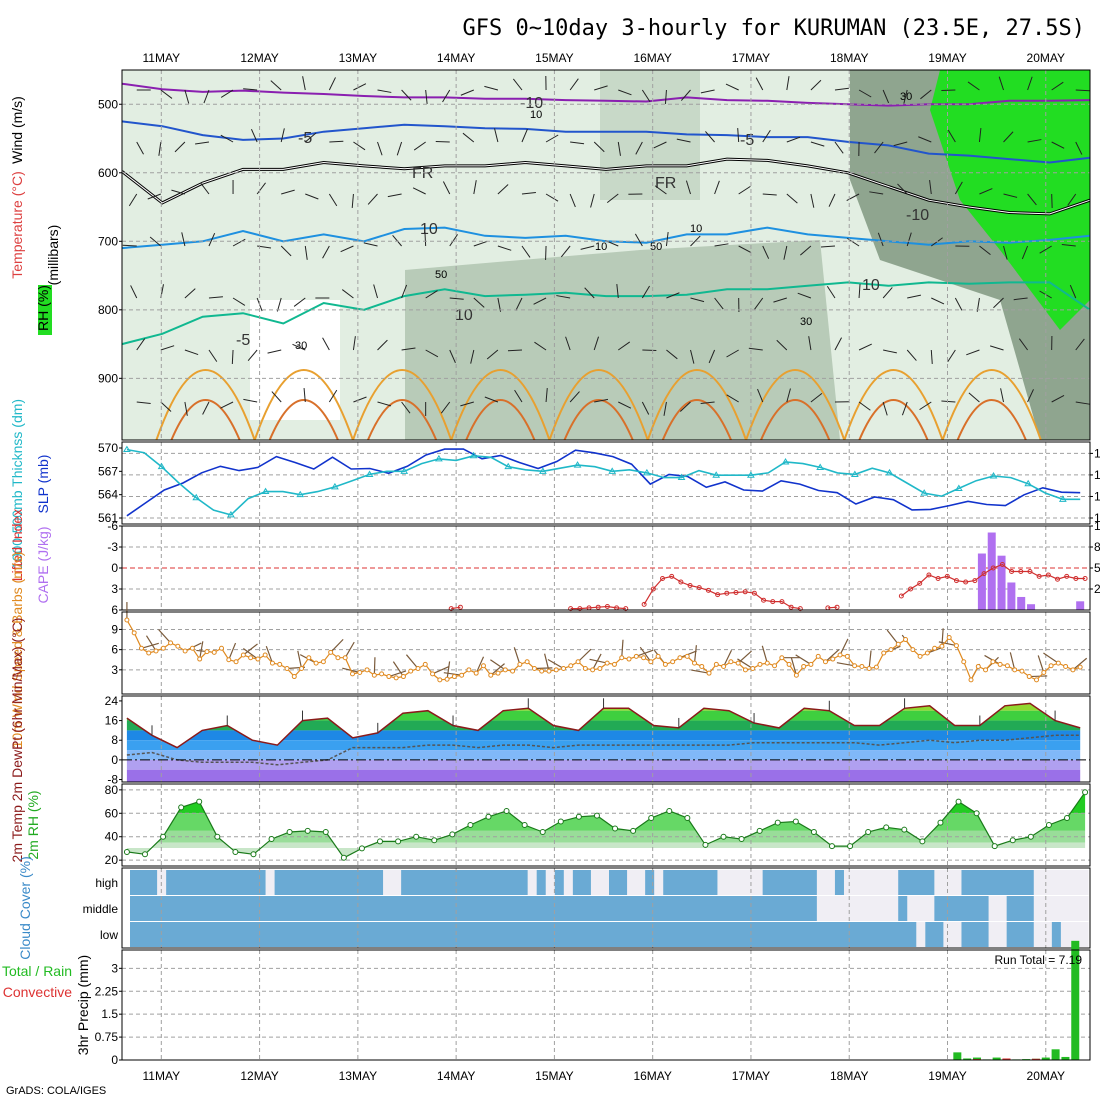 The image size is (1100, 1100). Describe the element at coordinates (108, 495) in the screenshot. I see `thickness-tick-label: 564` at that location.